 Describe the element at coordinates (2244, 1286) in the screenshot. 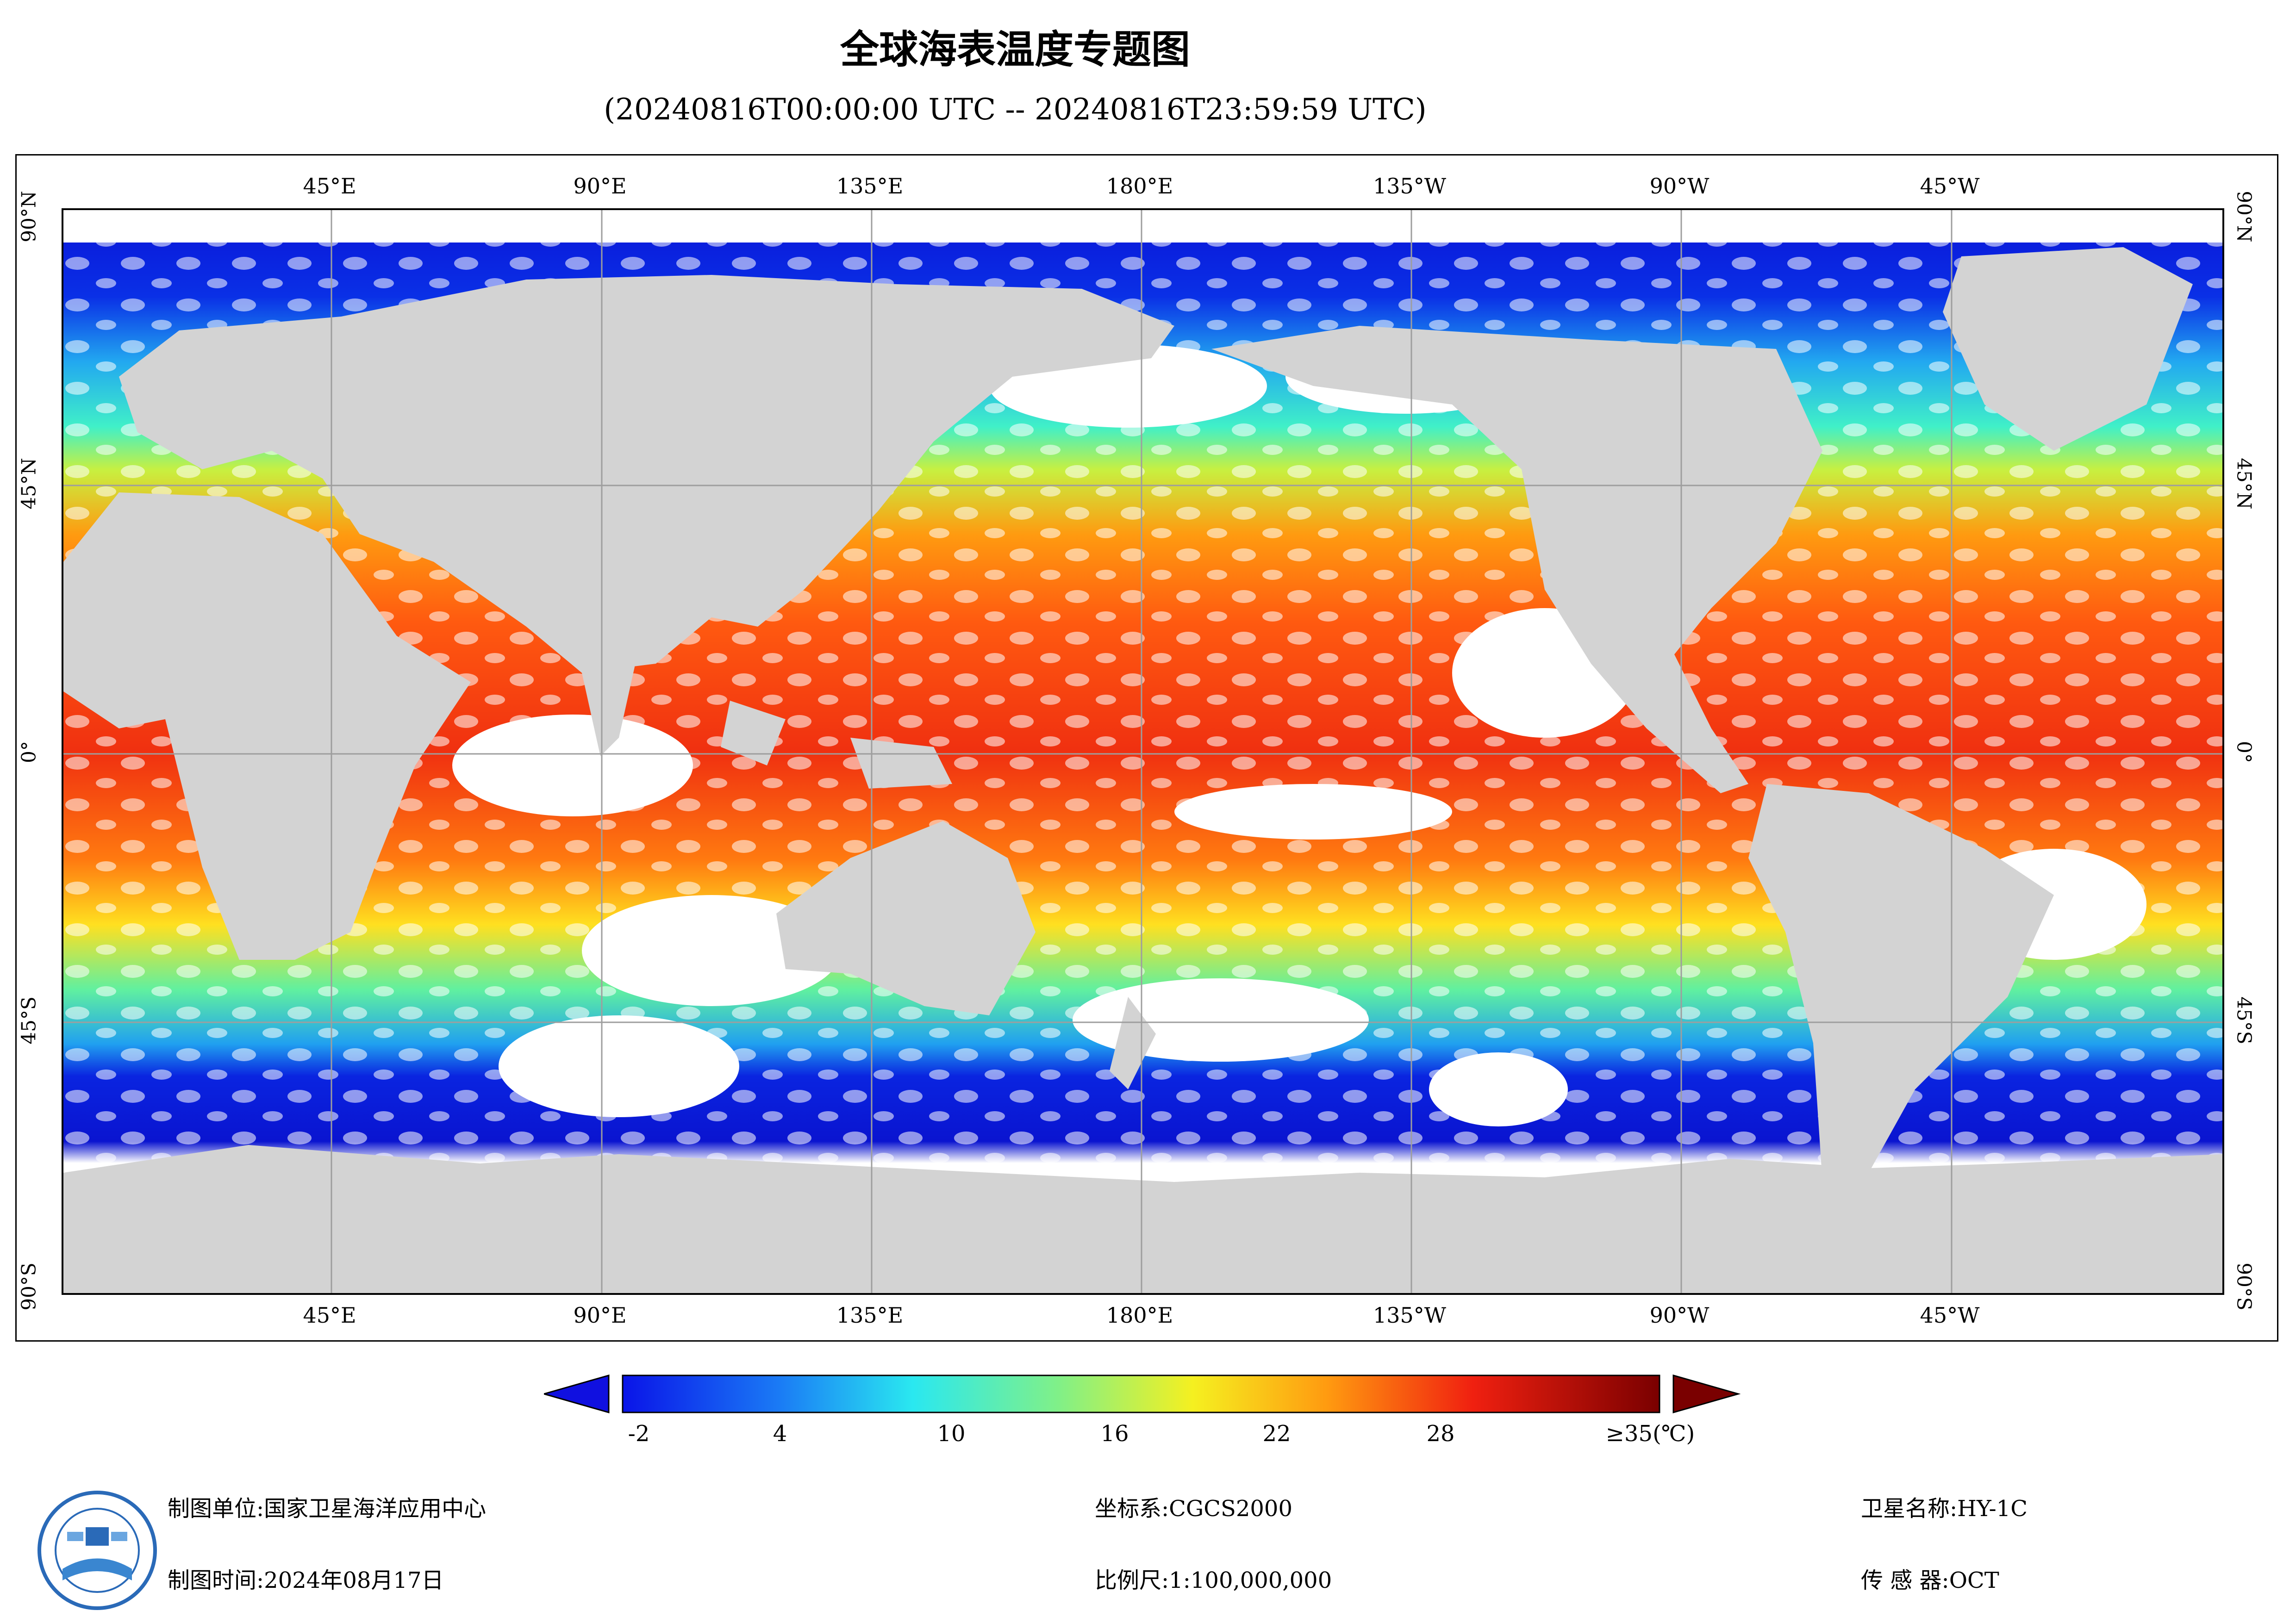

I see `lat-tick-right: 90°S` at that location.